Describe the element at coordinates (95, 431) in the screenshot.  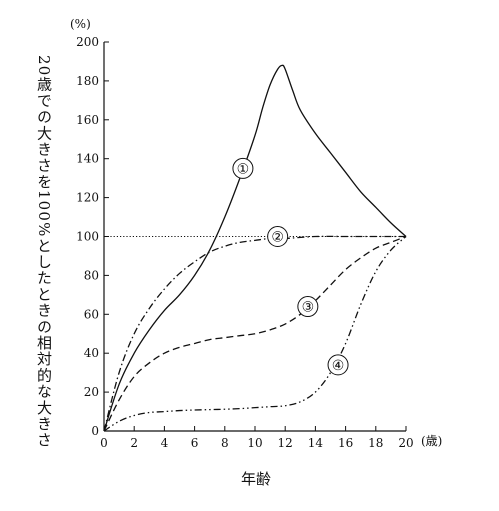
I see `y-tick-label: 0` at that location.